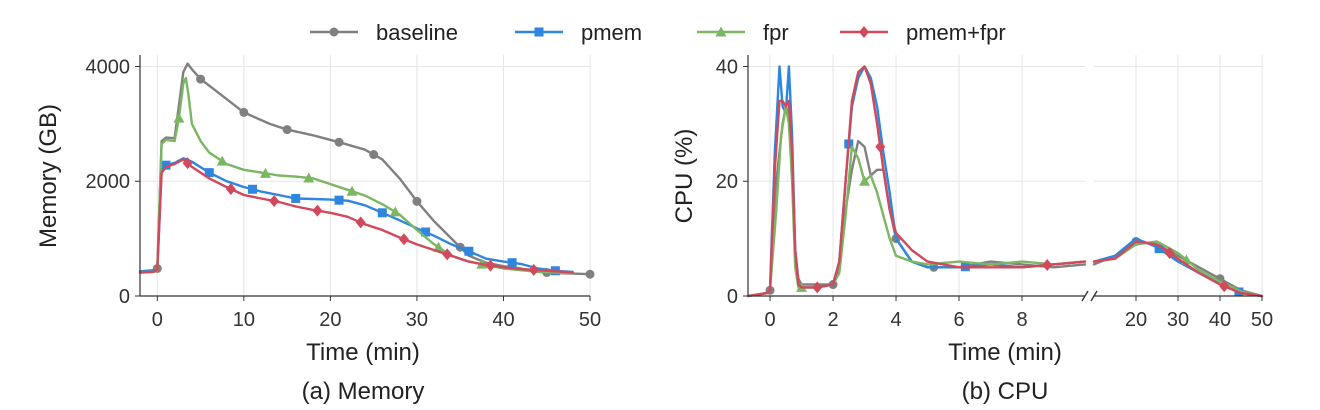 The image size is (1320, 410). I want to click on cpu-x-ticks: 0 2 4 6 8 20 30 40 50, so click(1018, 313).